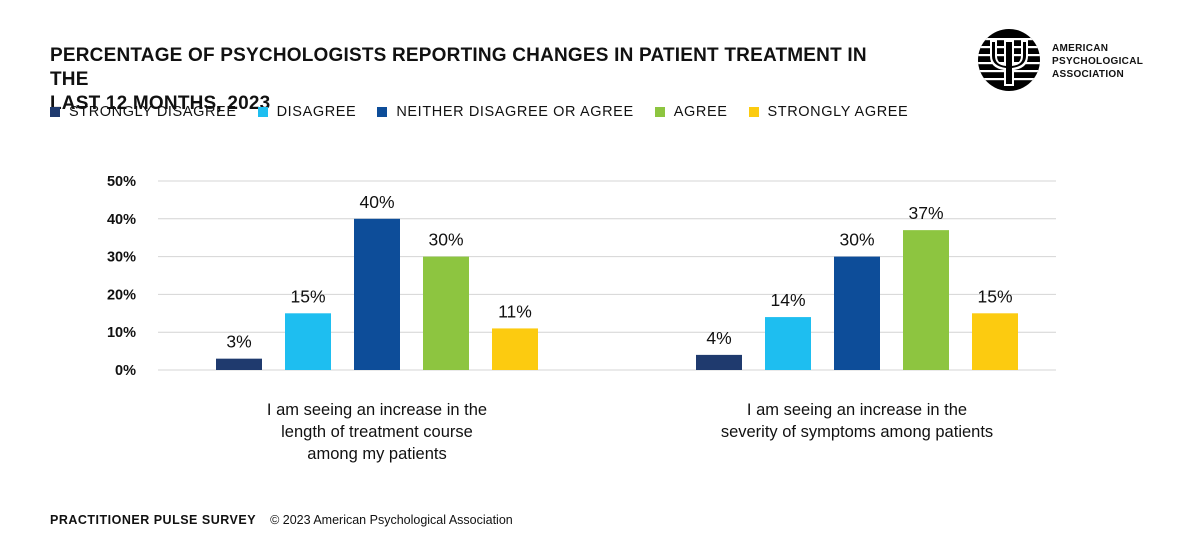  Describe the element at coordinates (121, 295) in the screenshot. I see `y-tick-label: 20%` at that location.